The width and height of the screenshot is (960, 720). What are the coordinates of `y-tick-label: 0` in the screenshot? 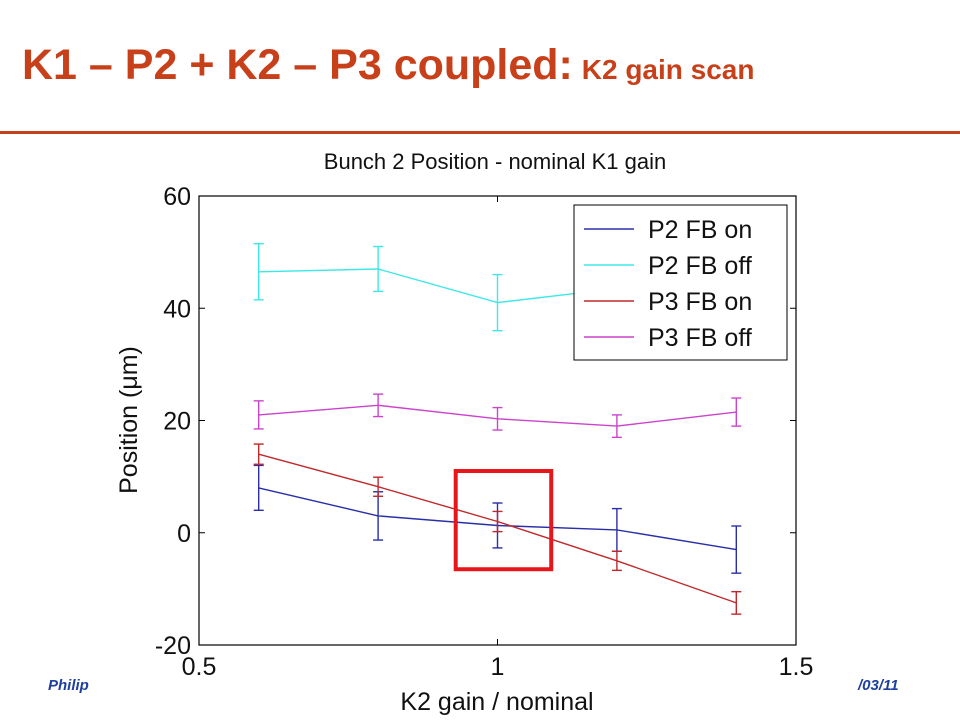 It's located at (184, 534).